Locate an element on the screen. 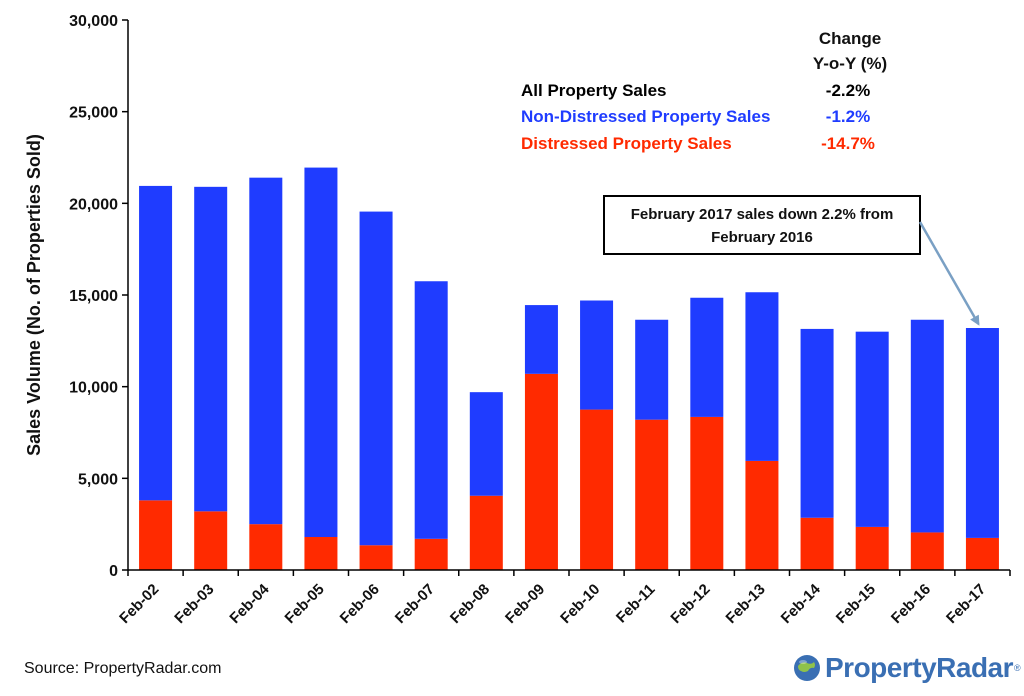 This screenshot has height=696, width=1024. y-tick-label: 30,000 is located at coordinates (93, 21).